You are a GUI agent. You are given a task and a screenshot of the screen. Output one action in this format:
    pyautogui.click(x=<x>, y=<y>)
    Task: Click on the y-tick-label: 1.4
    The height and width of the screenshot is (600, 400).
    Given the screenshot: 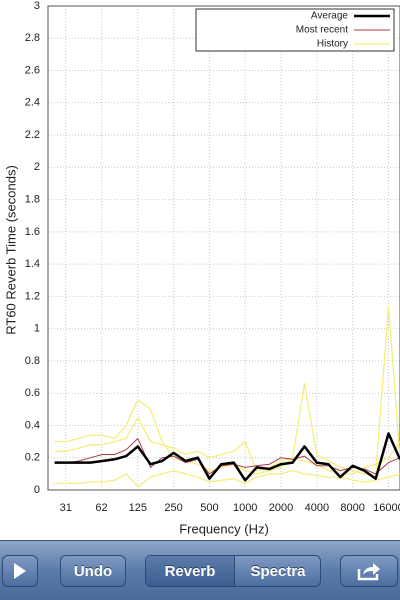 What is the action you would take?
    pyautogui.click(x=32, y=264)
    